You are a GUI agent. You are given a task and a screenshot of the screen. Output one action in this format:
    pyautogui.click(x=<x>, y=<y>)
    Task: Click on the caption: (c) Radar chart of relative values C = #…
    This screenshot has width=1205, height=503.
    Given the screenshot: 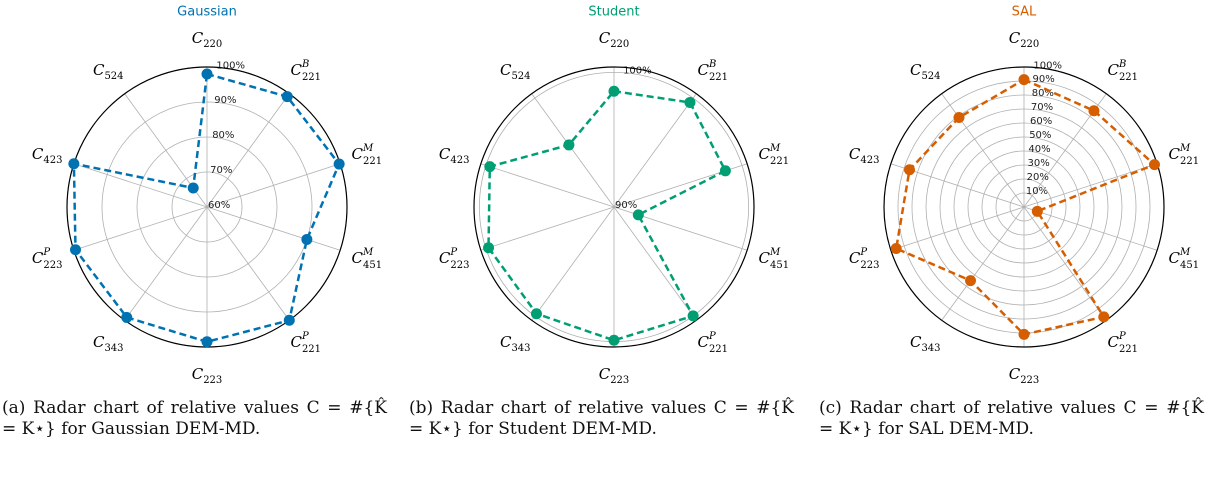 What is the action you would take?
    pyautogui.click(x=1011, y=418)
    